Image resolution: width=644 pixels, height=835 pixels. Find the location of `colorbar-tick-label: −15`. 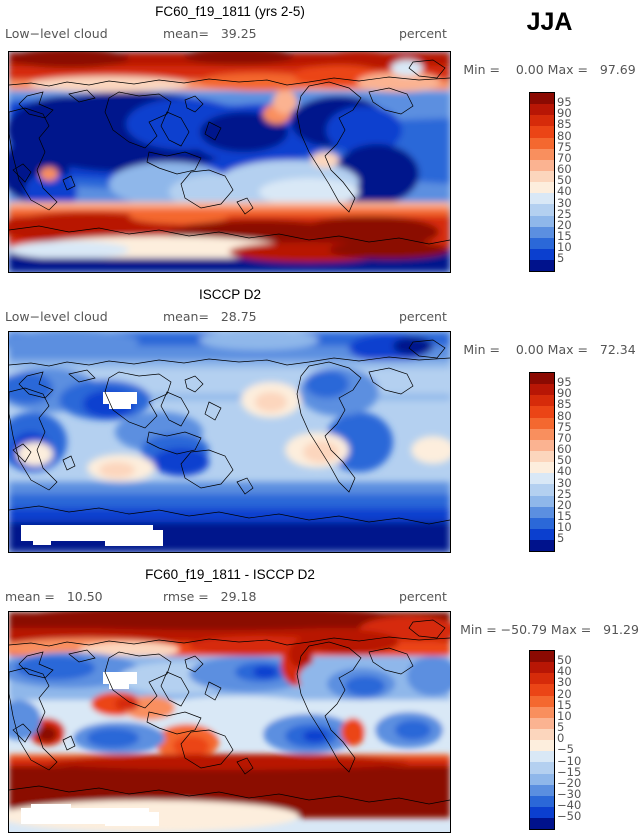

colorbar-tick-label: −15 is located at coordinates (569, 771).